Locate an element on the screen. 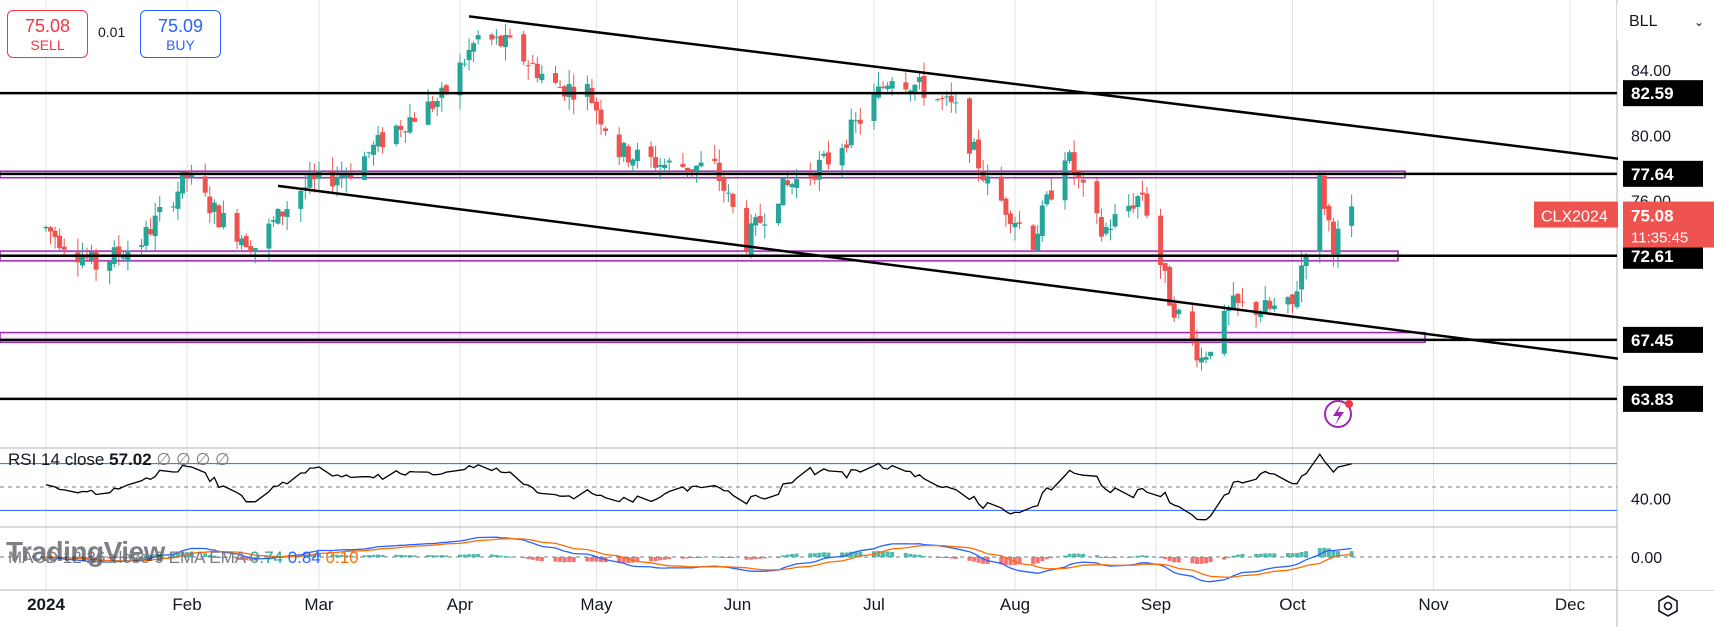 The height and width of the screenshot is (627, 1714). rsi-legend: RSI 14 close 57.02 ∅ ∅ ∅ ∅ is located at coordinates (119, 460).